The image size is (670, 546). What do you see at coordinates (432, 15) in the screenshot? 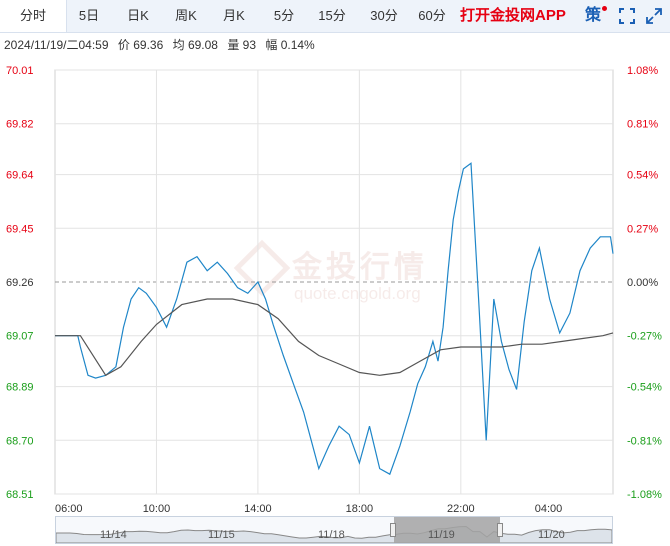
I see `tab-60-min: 60分` at bounding box center [432, 15].